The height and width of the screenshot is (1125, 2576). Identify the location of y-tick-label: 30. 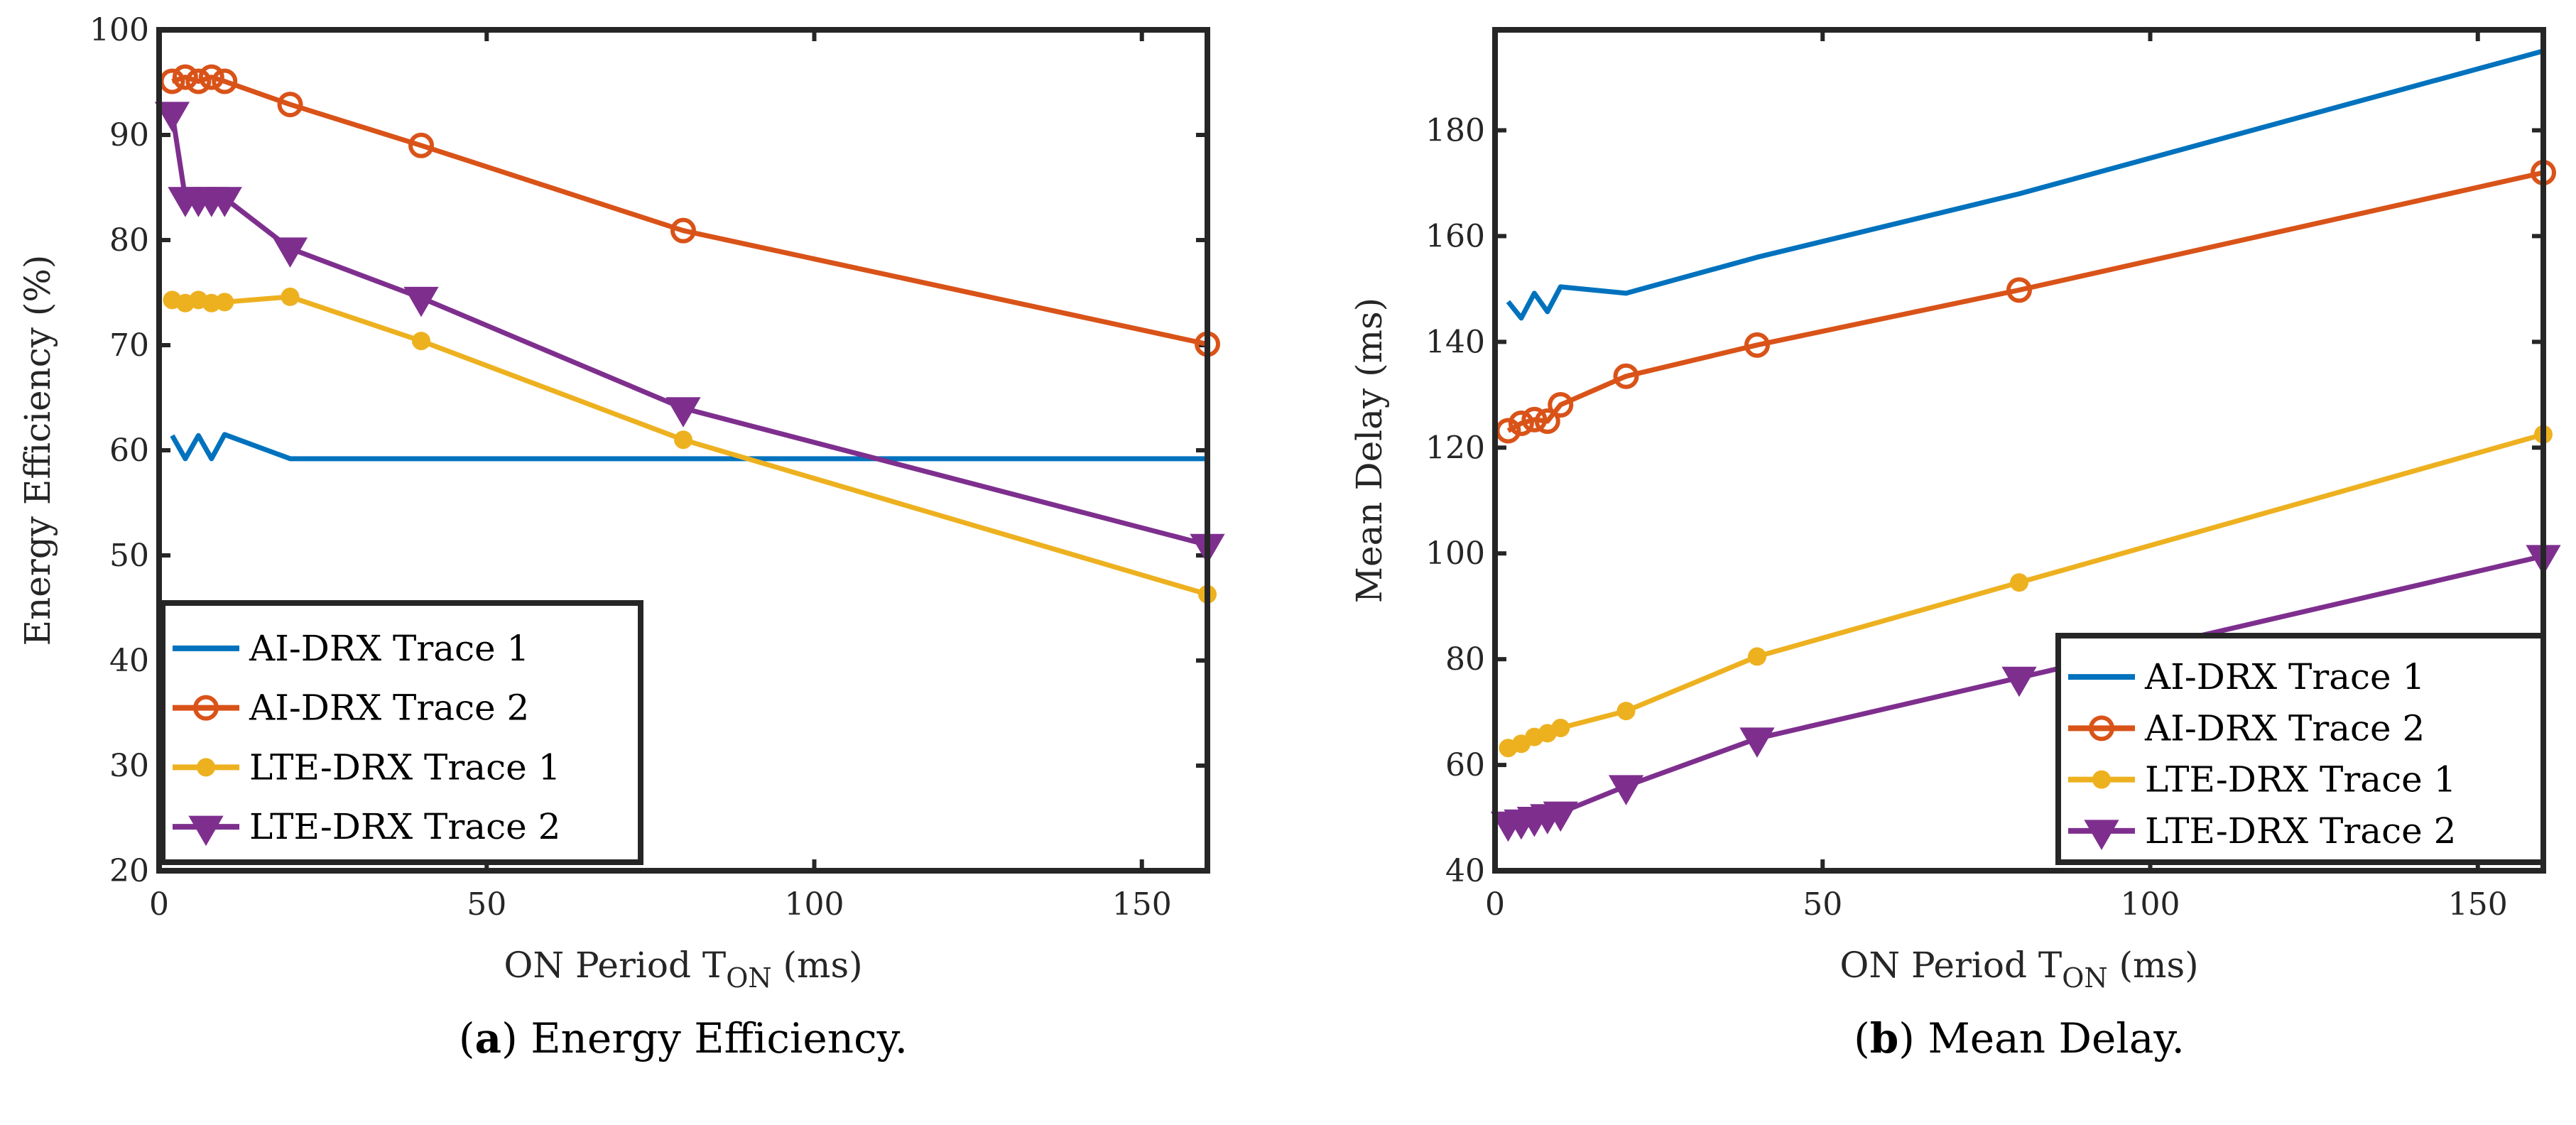
(129, 766).